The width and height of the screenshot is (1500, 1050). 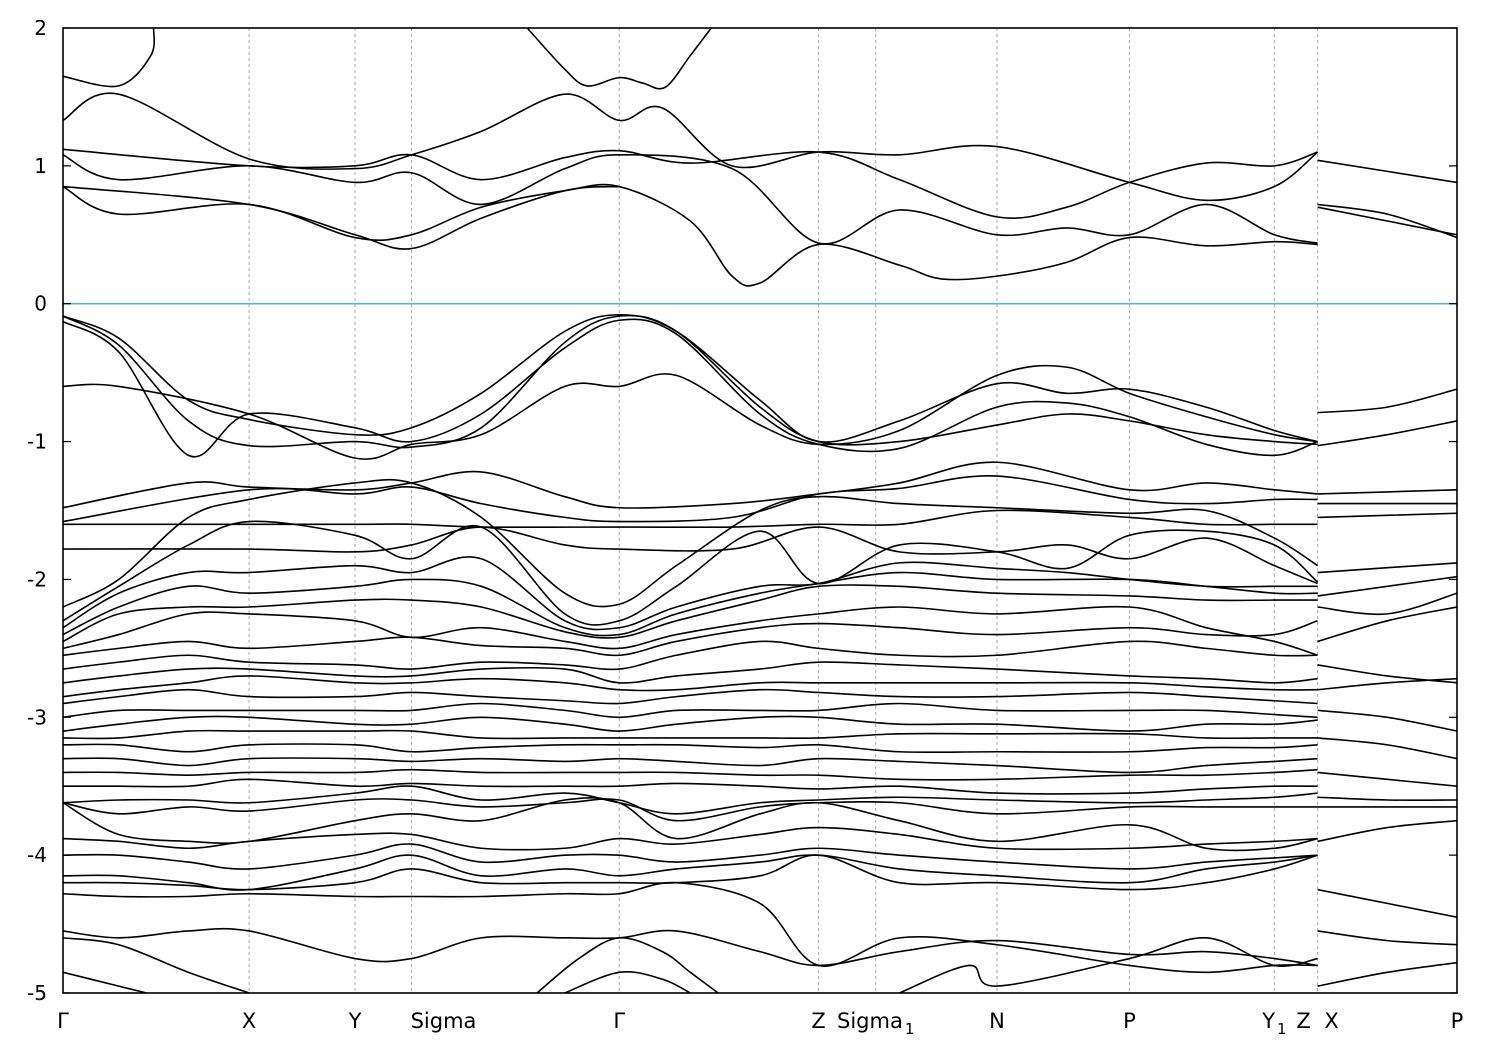 I want to click on y-tick-label: -4, so click(x=37, y=855).